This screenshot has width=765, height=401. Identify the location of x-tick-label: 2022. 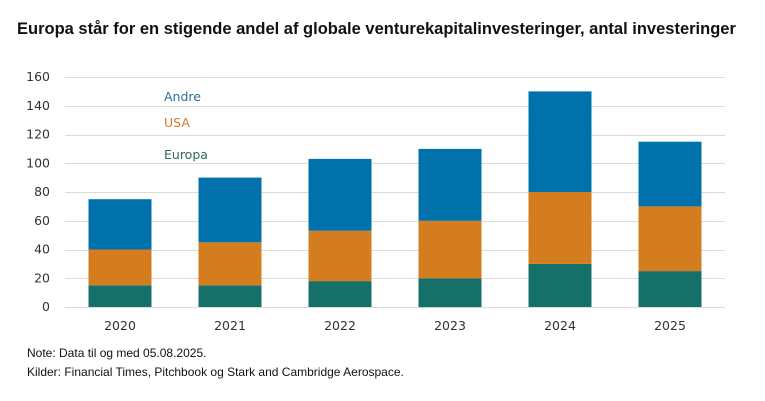
(340, 325).